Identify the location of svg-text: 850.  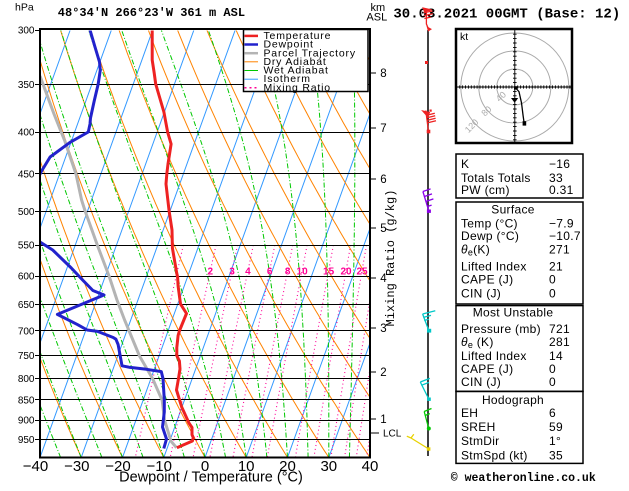
(26, 400).